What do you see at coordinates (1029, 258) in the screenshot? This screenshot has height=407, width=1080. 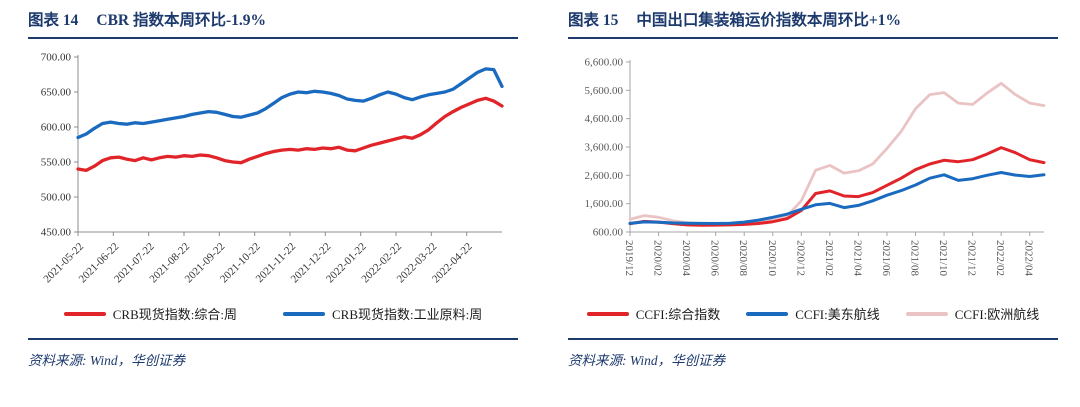 I see `x-tick-label: 2022/04` at bounding box center [1029, 258].